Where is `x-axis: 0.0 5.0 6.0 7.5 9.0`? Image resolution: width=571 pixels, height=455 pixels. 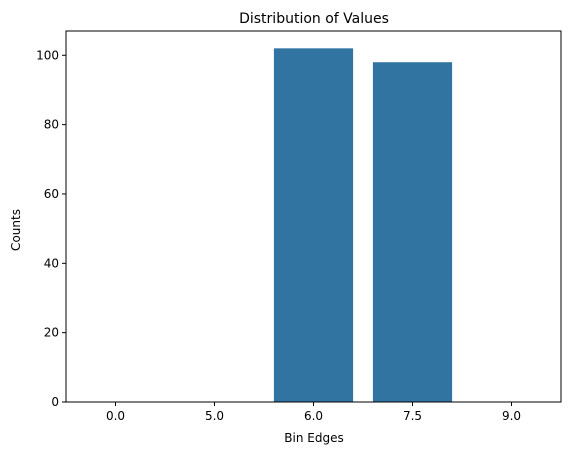 x-axis: 0.0 5.0 6.0 7.5 9.0 is located at coordinates (313, 412).